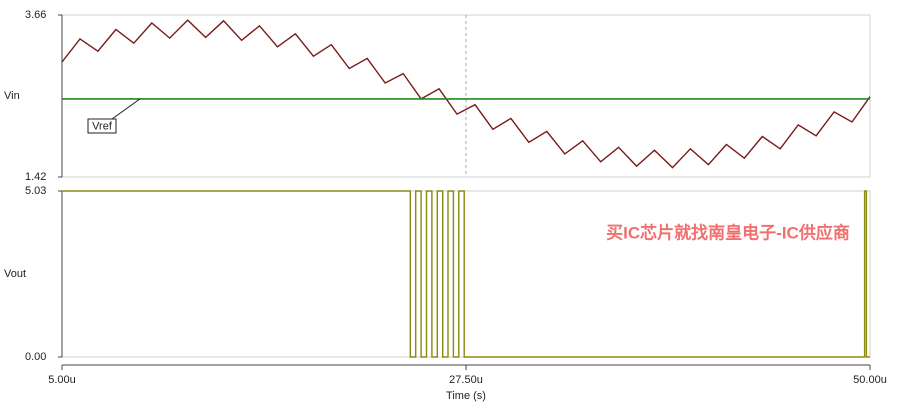 This screenshot has width=900, height=409. I want to click on y-tick-label: 5.03, so click(35, 191).